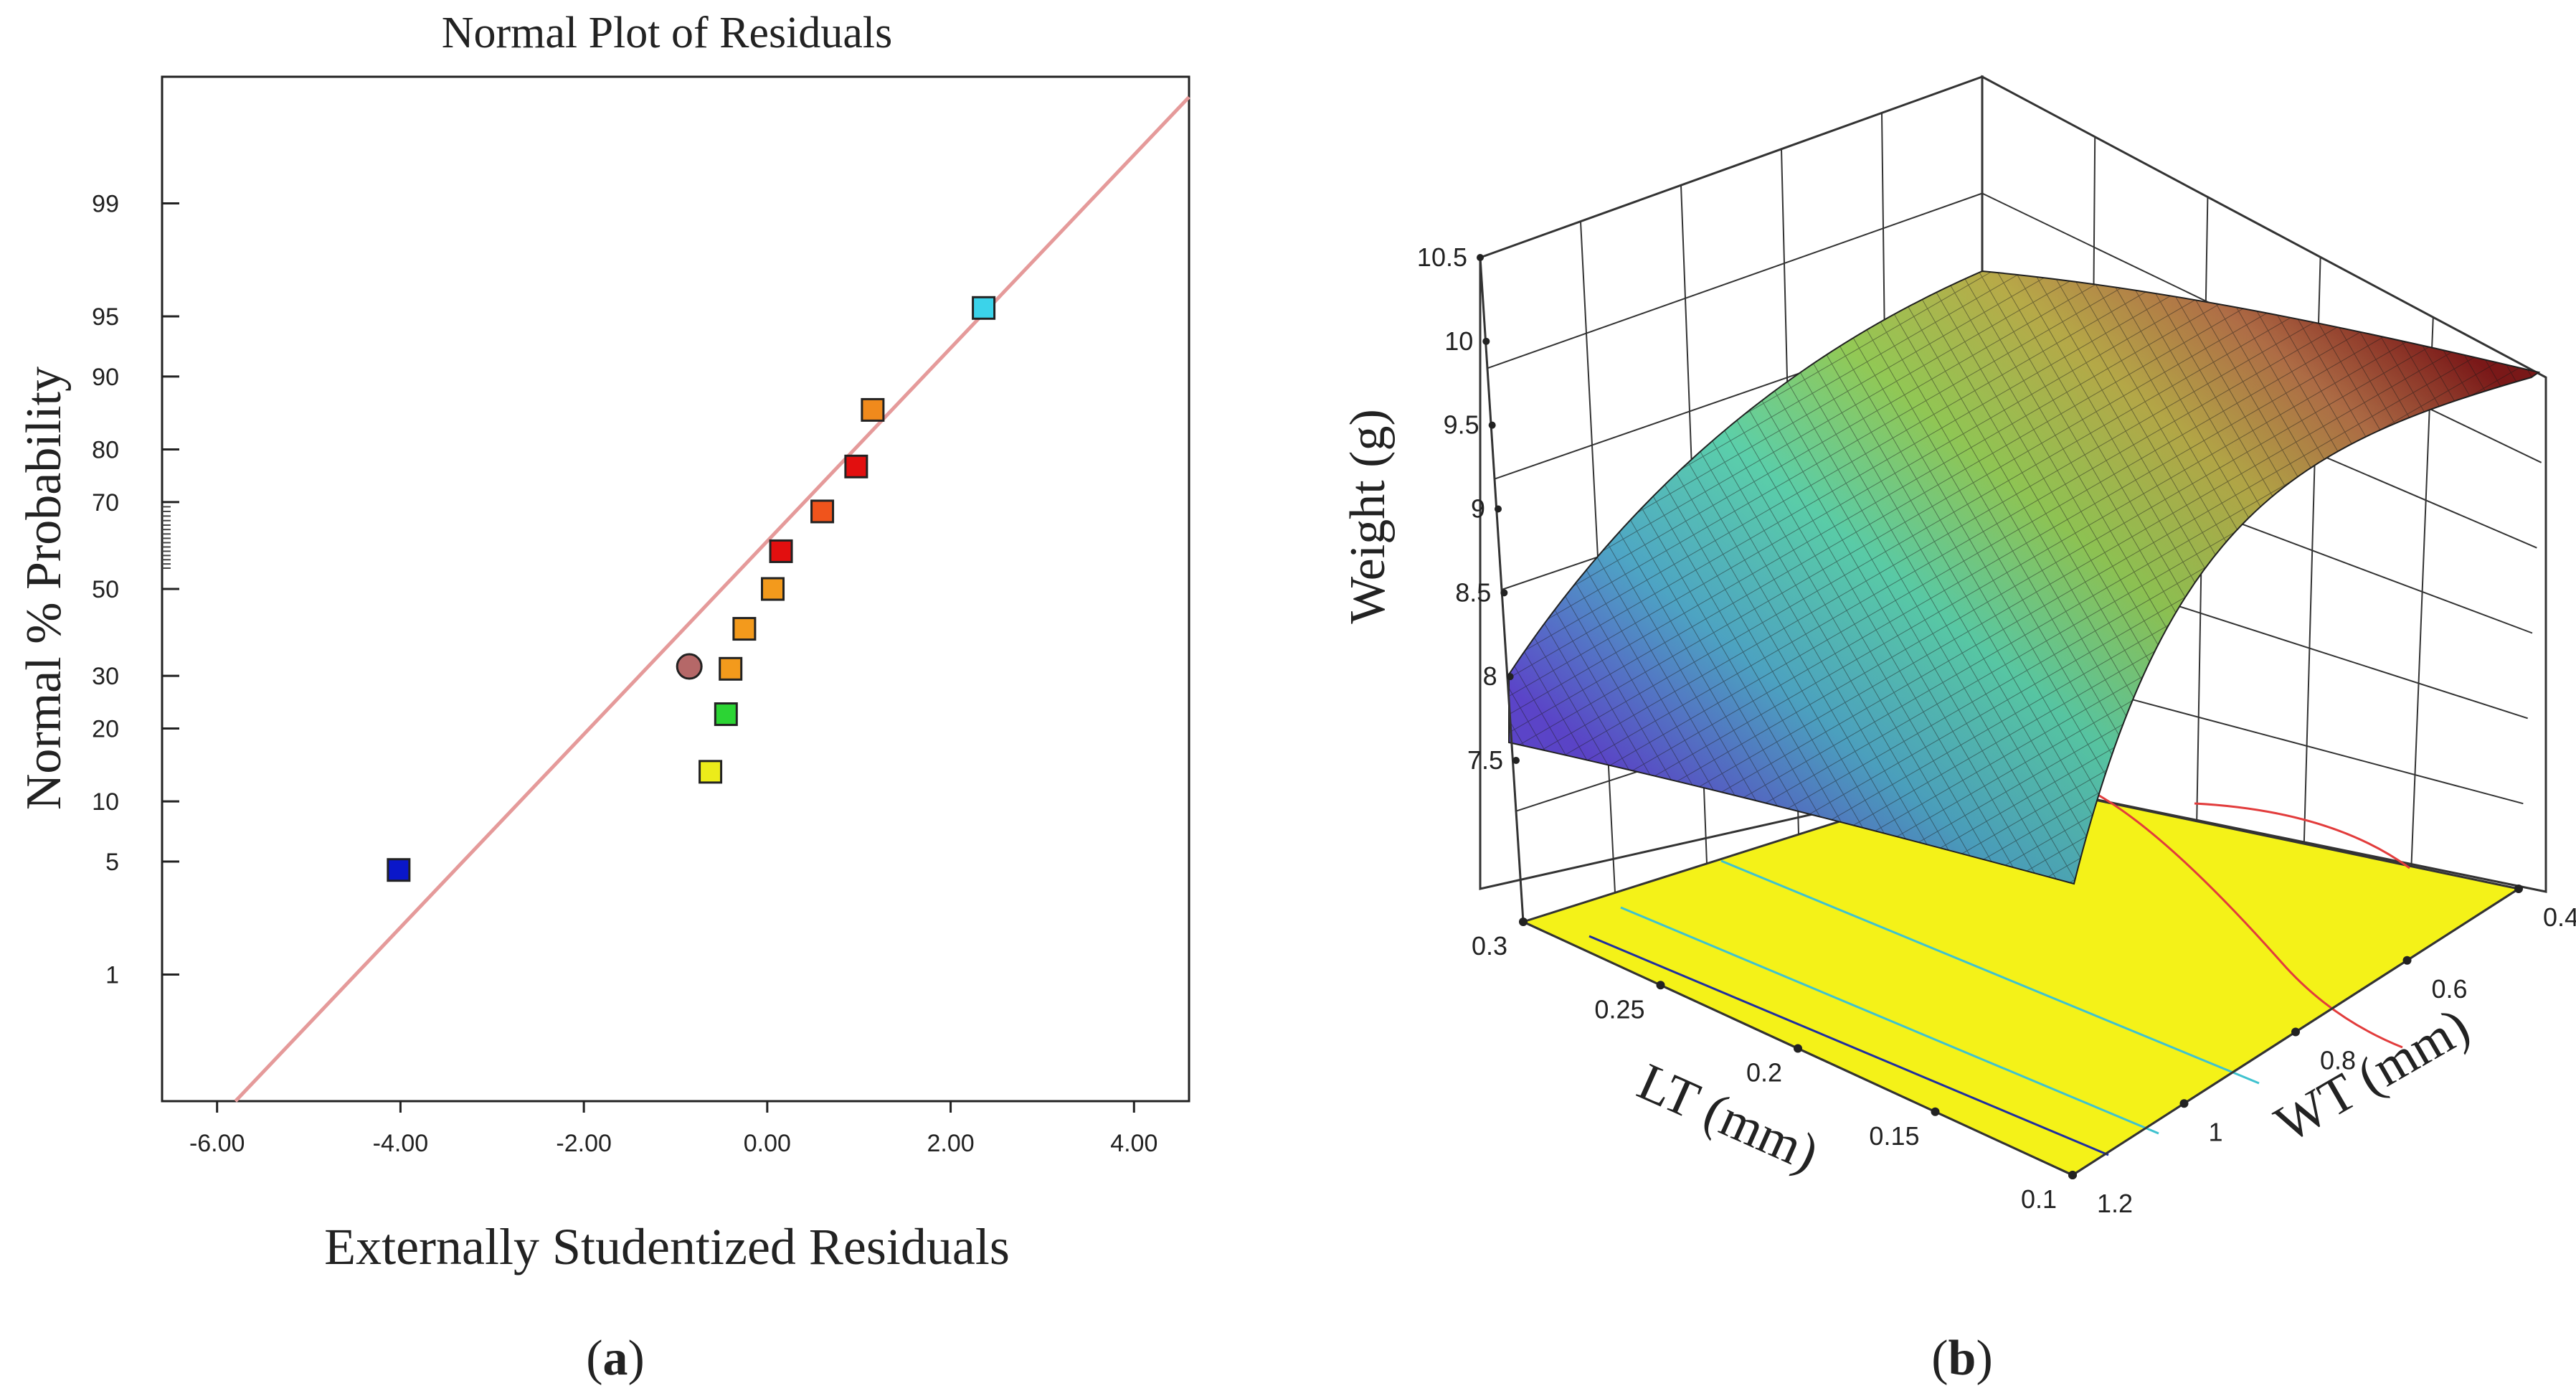 The width and height of the screenshot is (2576, 1396). I want to click on z-axis-line, so click(1502, 590).